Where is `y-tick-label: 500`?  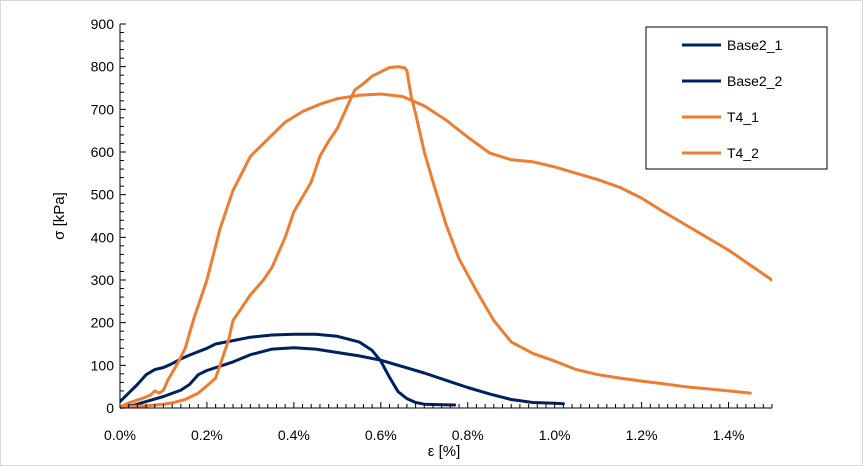
y-tick-label: 500 is located at coordinates (103, 195).